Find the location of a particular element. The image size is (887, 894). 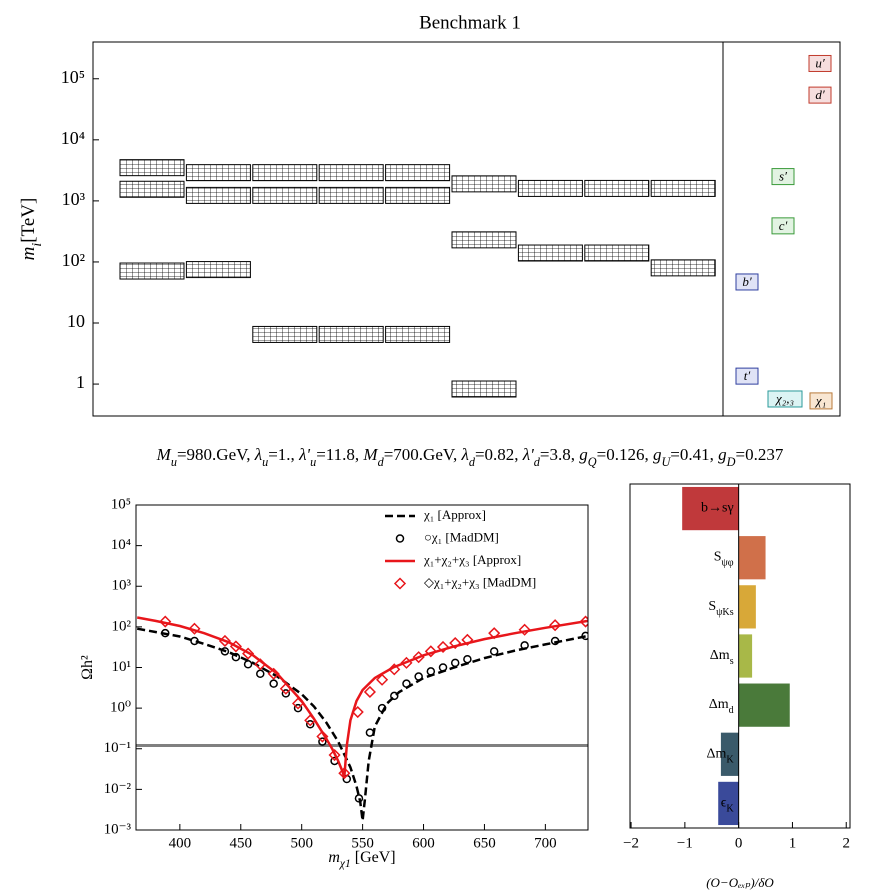

x-tick-label: −2 is located at coordinates (631, 843).